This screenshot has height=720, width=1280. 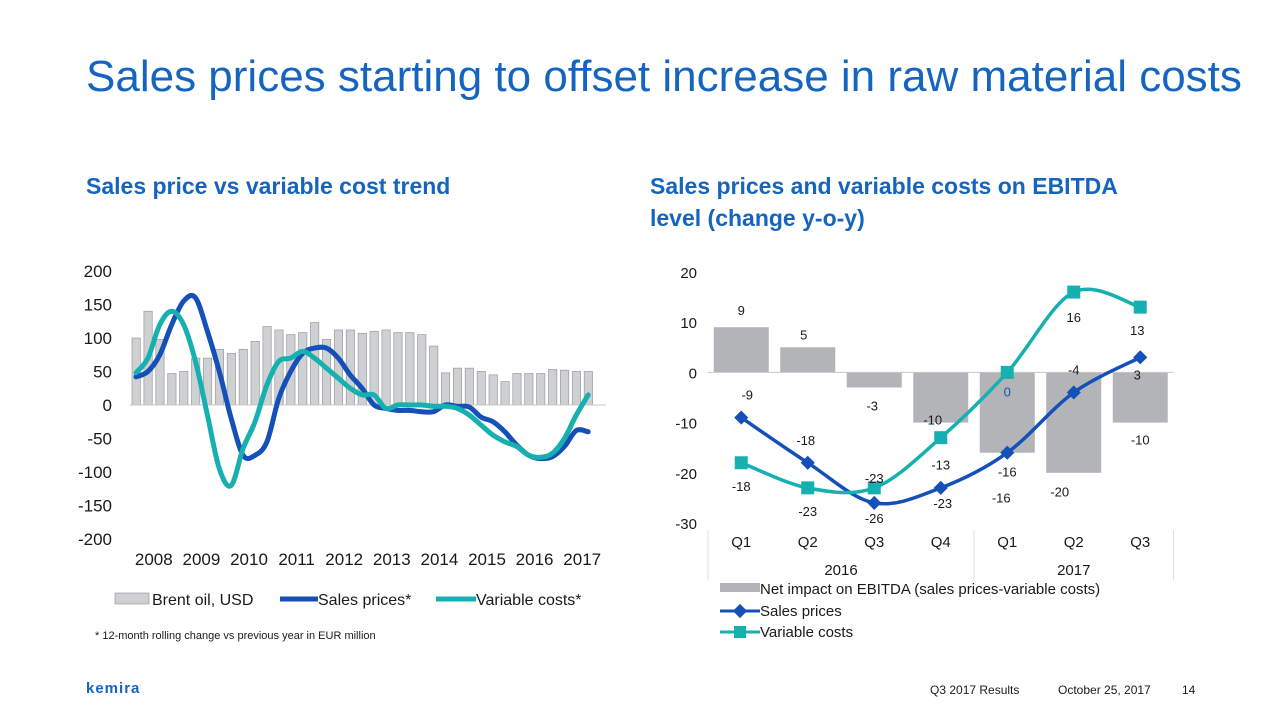 What do you see at coordinates (98, 271) in the screenshot?
I see `y-tick-label: 200` at bounding box center [98, 271].